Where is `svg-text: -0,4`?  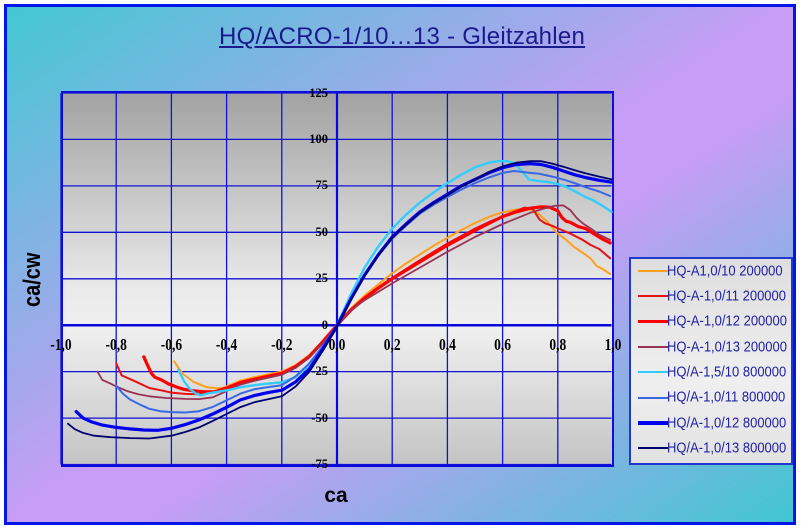 svg-text: -0,4 is located at coordinates (227, 345).